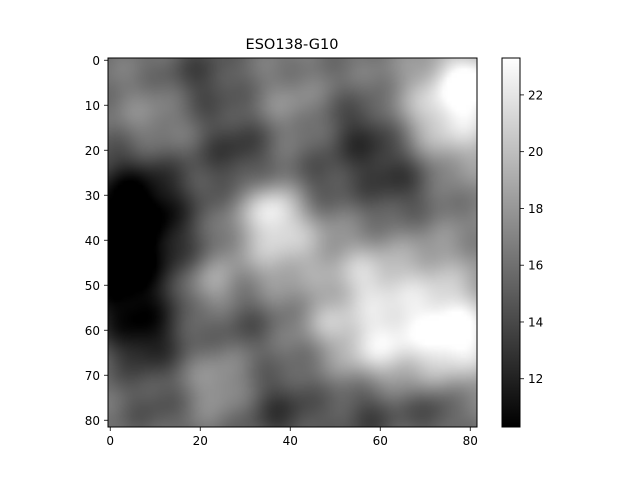  Describe the element at coordinates (380, 441) in the screenshot. I see `x-tick-label: 60` at that location.